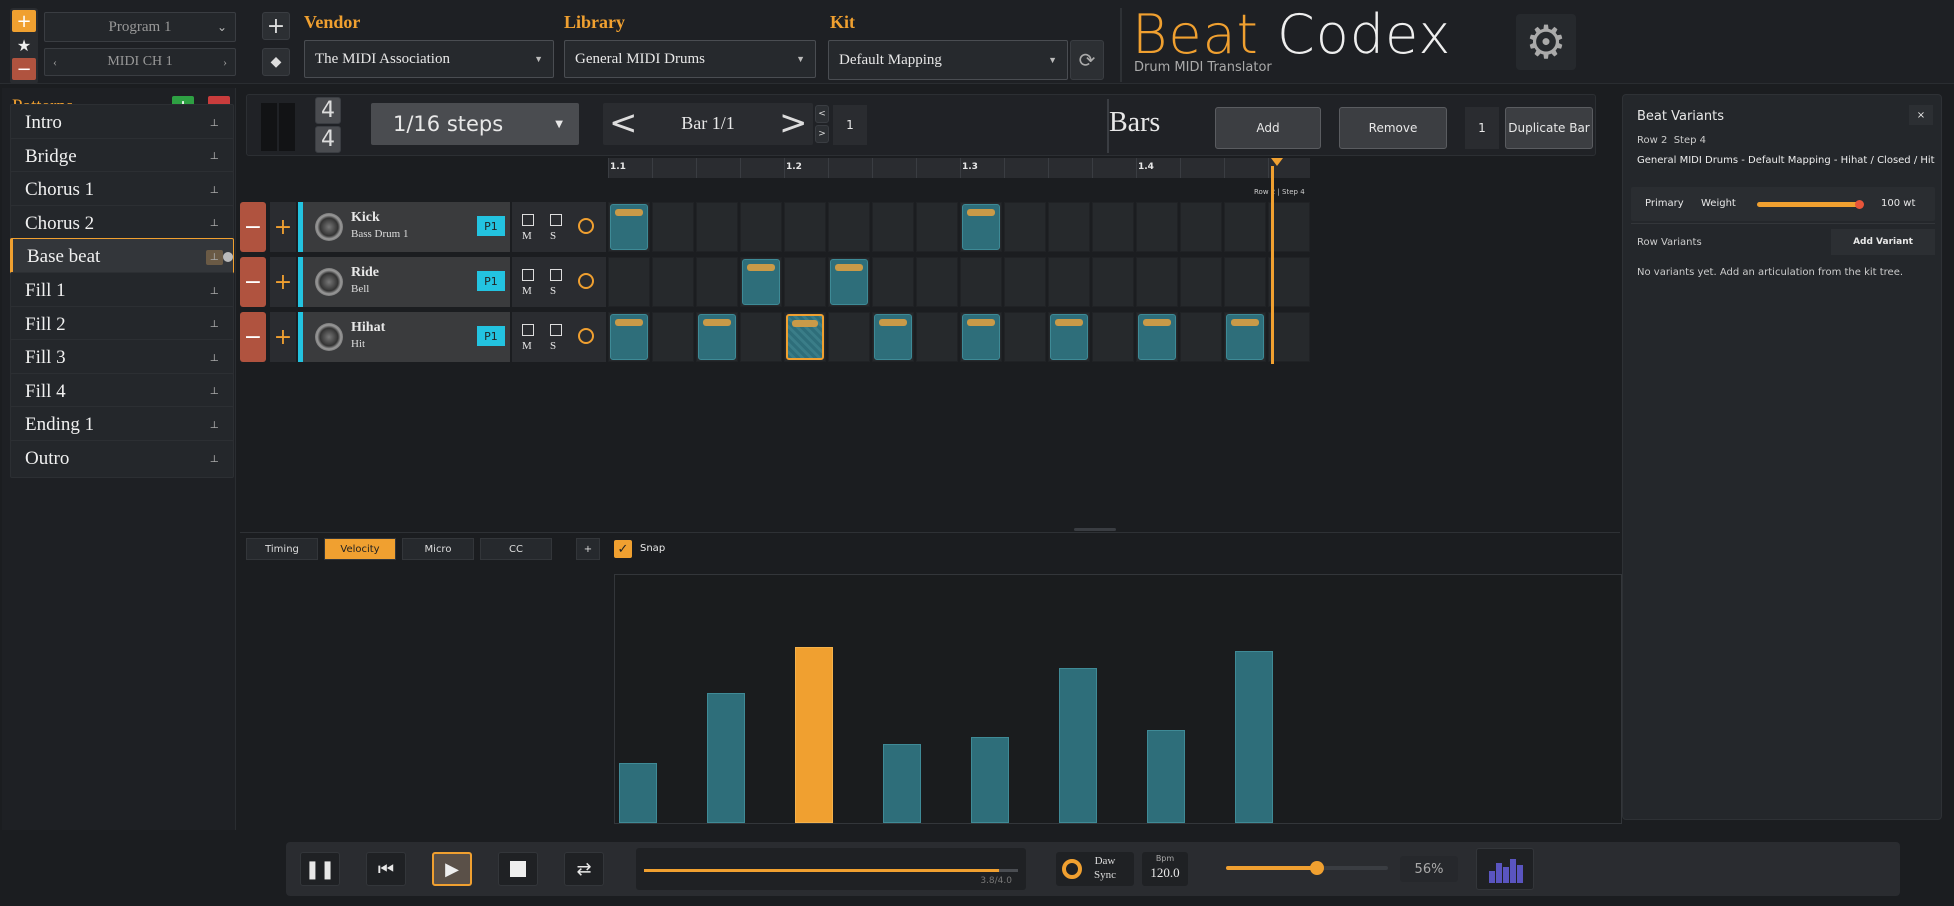 Image resolution: width=1954 pixels, height=906 pixels. I want to click on loop-button: ⇄, so click(584, 869).